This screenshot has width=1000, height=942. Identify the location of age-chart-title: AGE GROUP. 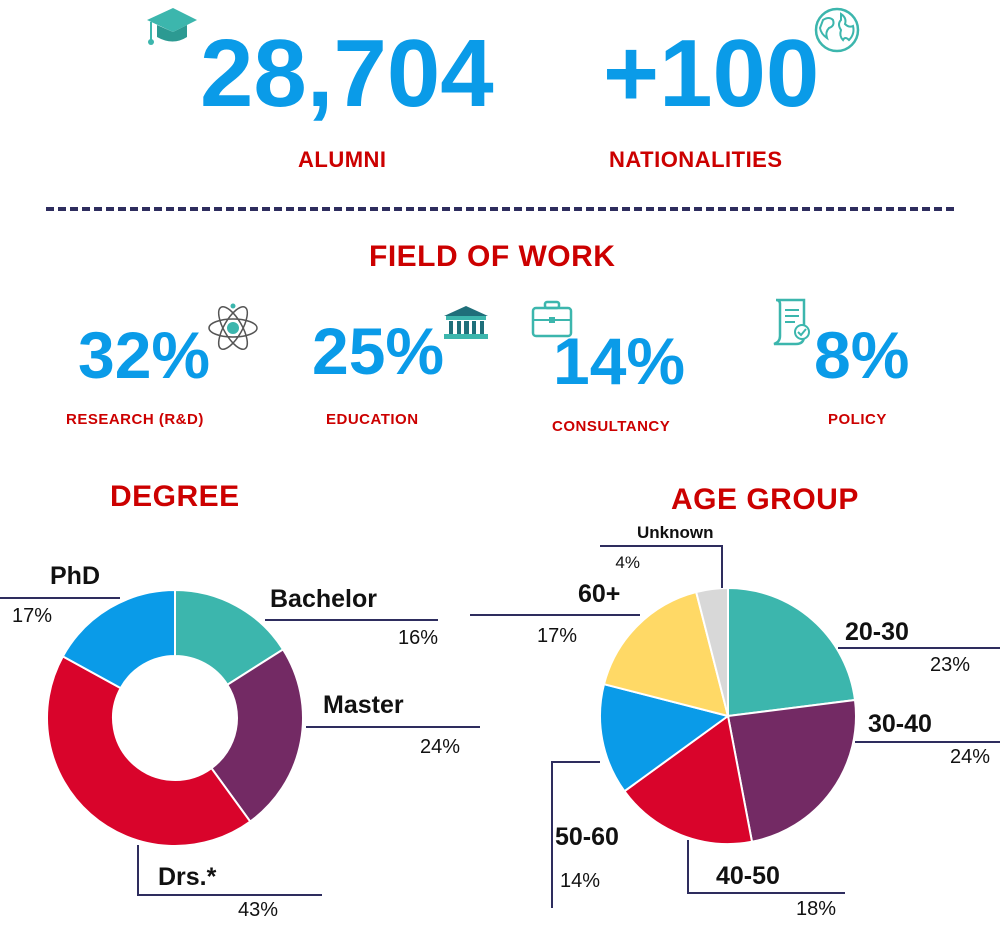
(765, 499).